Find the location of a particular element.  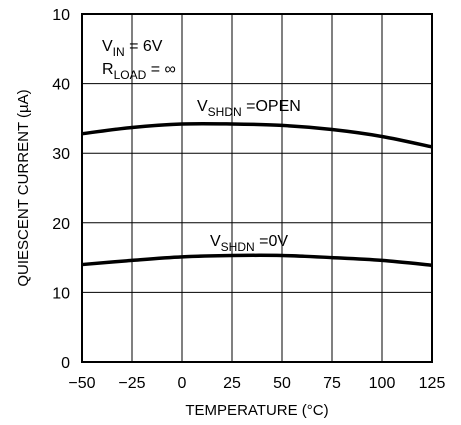

series-line-zero is located at coordinates (257, 260).